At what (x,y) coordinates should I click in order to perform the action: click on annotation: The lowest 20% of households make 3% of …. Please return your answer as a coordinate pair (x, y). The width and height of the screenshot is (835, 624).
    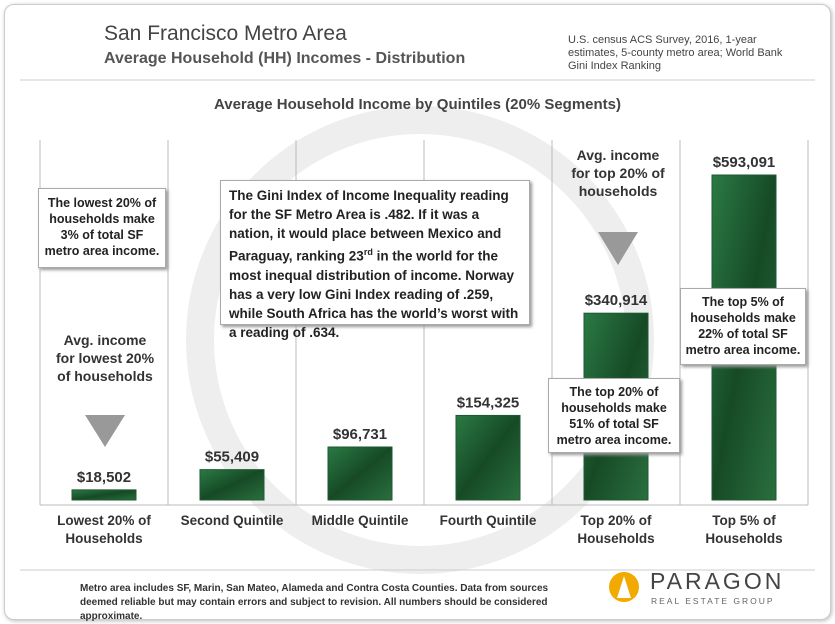
    Looking at the image, I should click on (102, 228).